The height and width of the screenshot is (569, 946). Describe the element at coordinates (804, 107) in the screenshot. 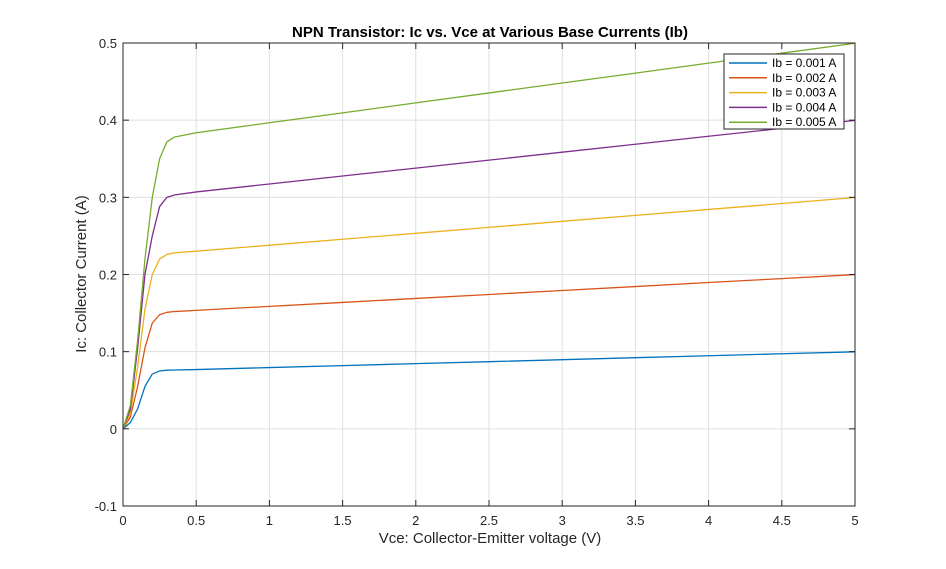

I see `legend-label-4: Ib = 0.004 A` at that location.